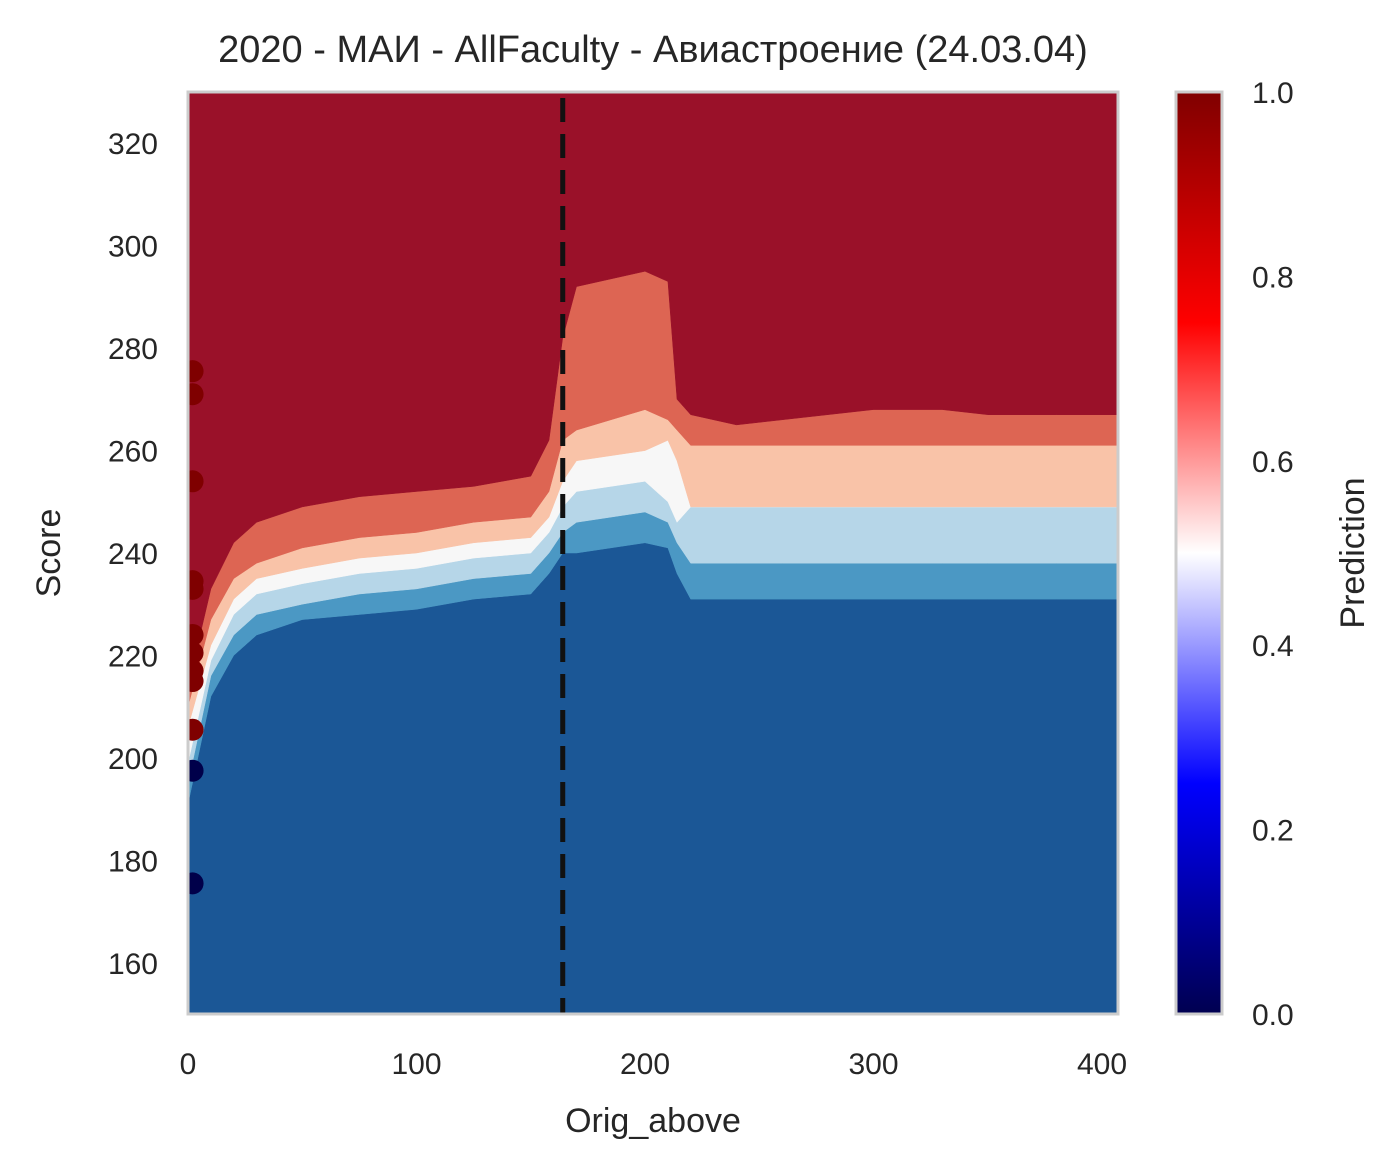  What do you see at coordinates (133, 964) in the screenshot?
I see `y-tick-label: 160` at bounding box center [133, 964].